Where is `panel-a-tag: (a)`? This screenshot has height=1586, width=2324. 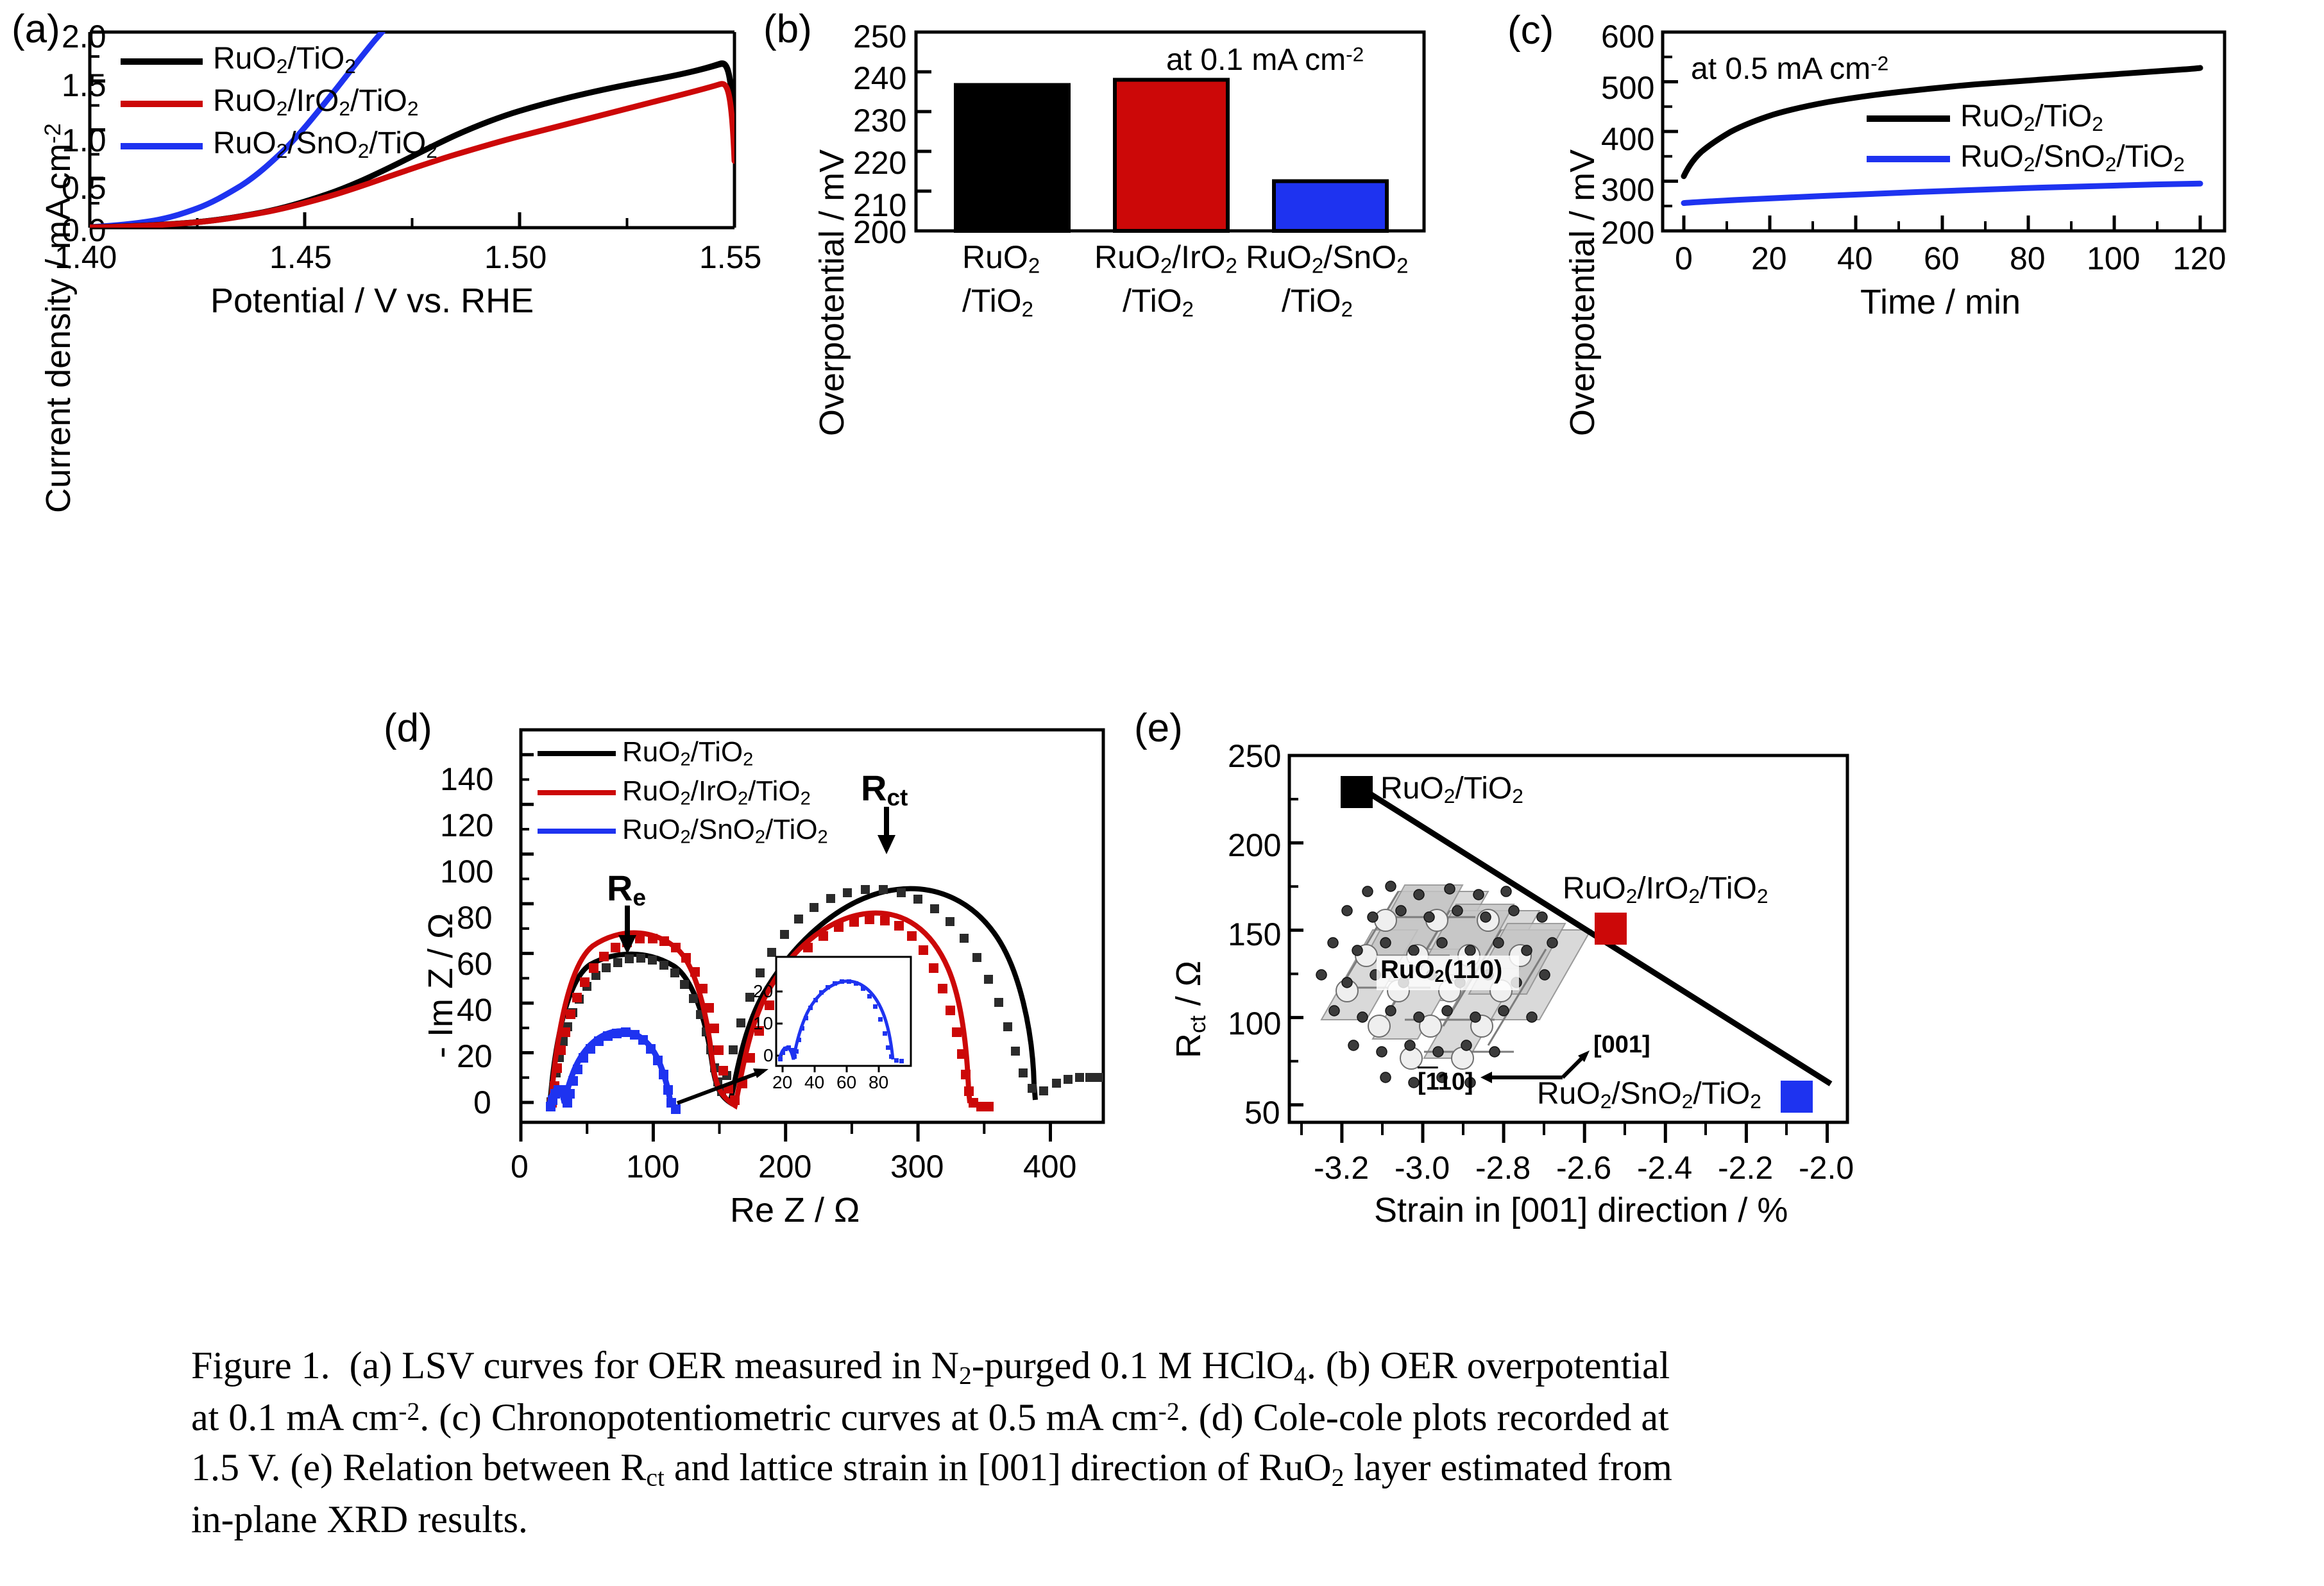 panel-a-tag: (a) is located at coordinates (36, 29).